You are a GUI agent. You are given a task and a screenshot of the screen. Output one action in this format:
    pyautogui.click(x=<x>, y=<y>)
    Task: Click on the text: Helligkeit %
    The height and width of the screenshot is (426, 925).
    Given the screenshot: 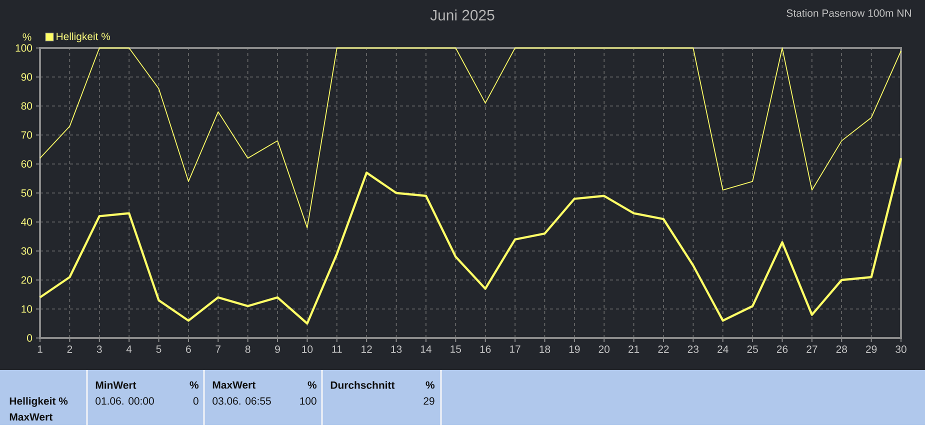 What is the action you would take?
    pyautogui.click(x=39, y=402)
    